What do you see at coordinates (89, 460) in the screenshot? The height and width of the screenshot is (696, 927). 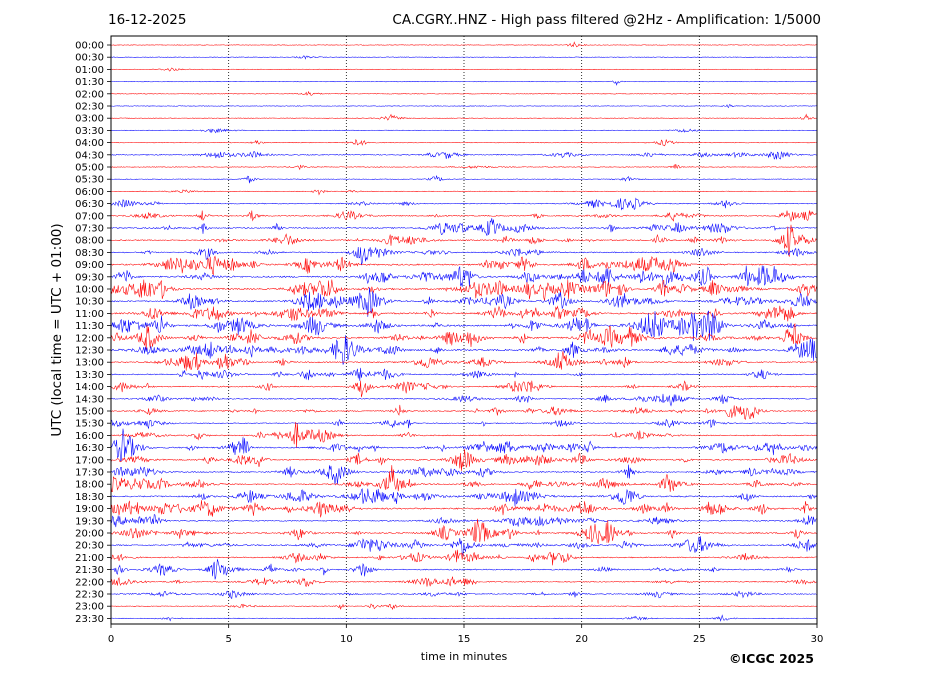 I see `y-tick-label: 17:00` at bounding box center [89, 460].